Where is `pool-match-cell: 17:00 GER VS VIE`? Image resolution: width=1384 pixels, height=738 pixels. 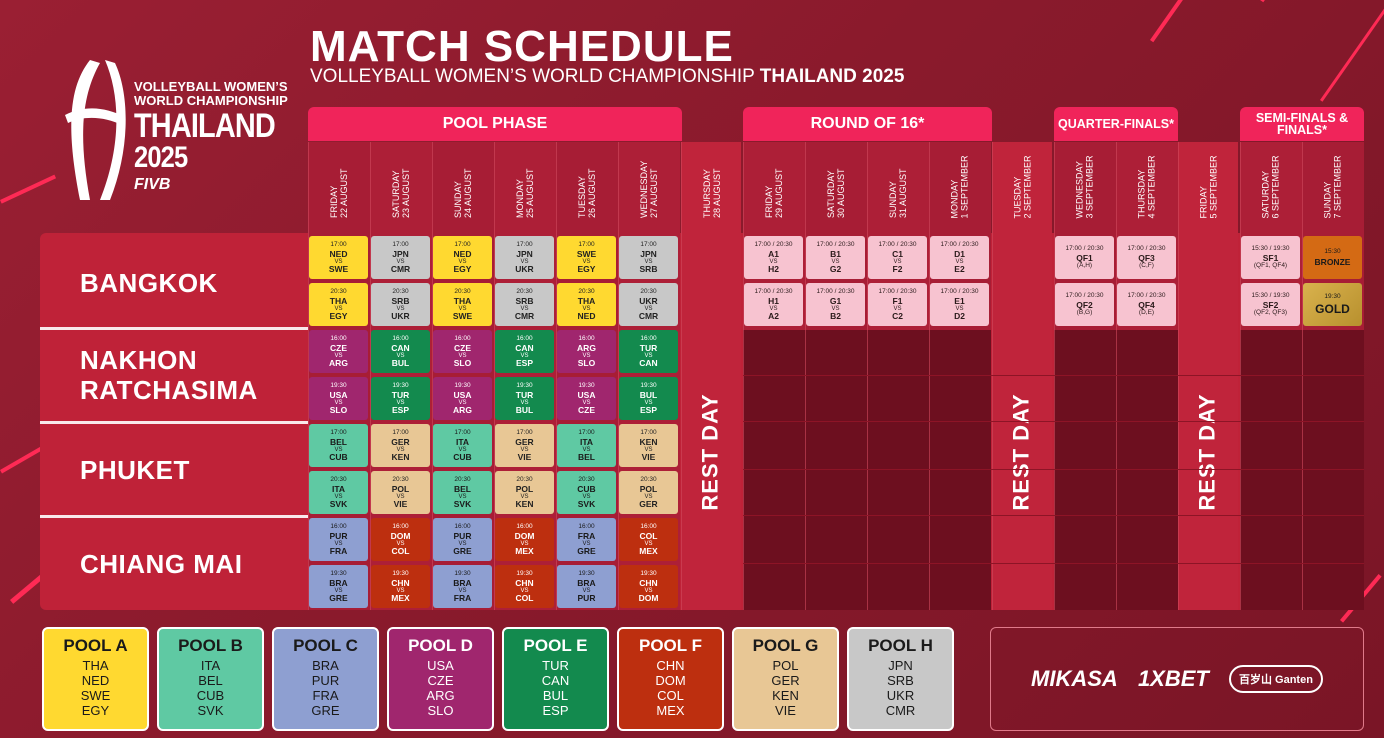
pool-match-cell: 17:00 GER VS VIE is located at coordinates (524, 445).